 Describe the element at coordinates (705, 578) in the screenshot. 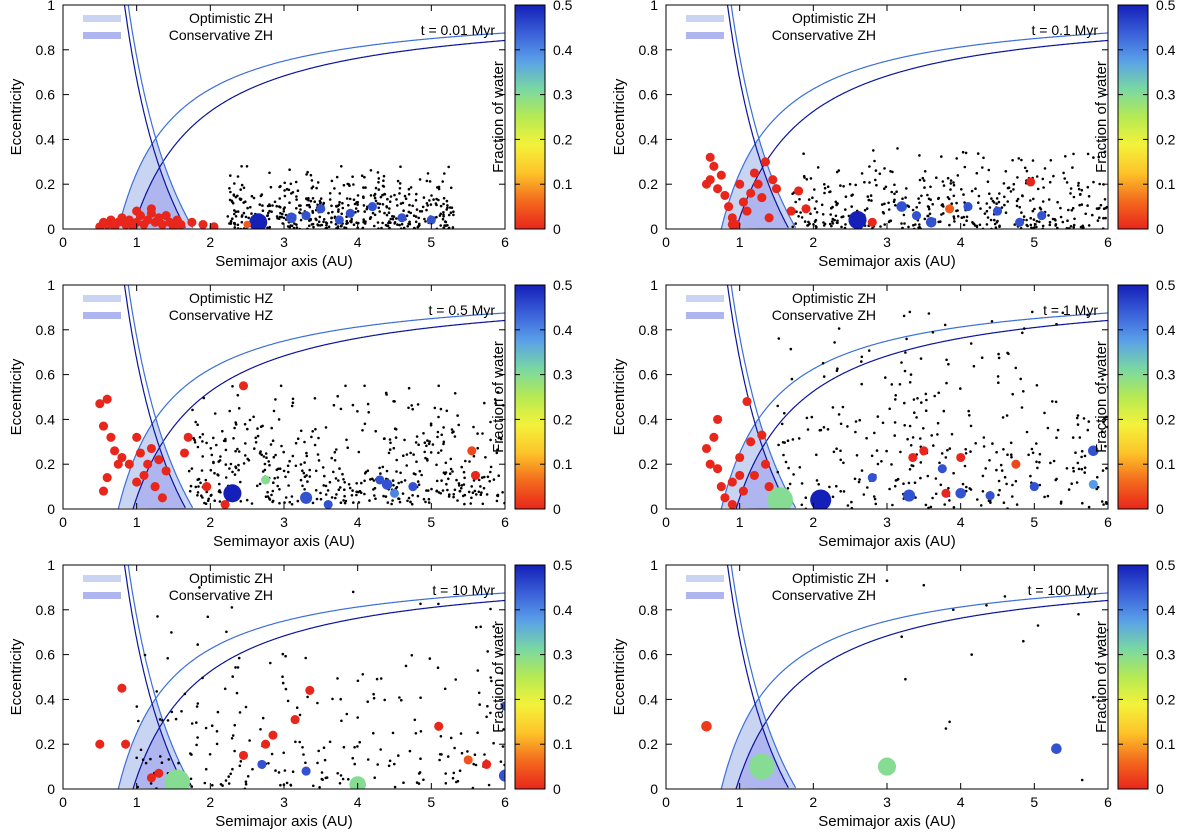

I see `legend-swatch-optimistic` at that location.